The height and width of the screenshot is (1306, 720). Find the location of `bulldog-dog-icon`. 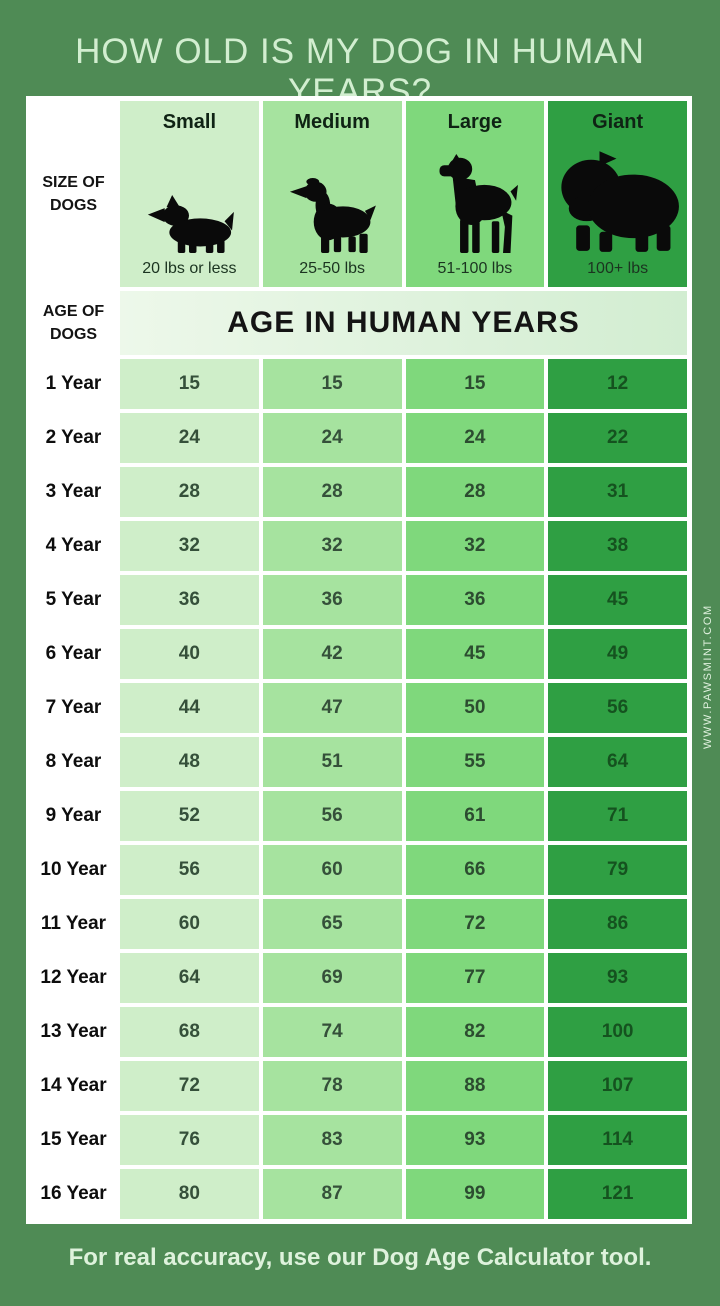

bulldog-dog-icon is located at coordinates (617, 193).